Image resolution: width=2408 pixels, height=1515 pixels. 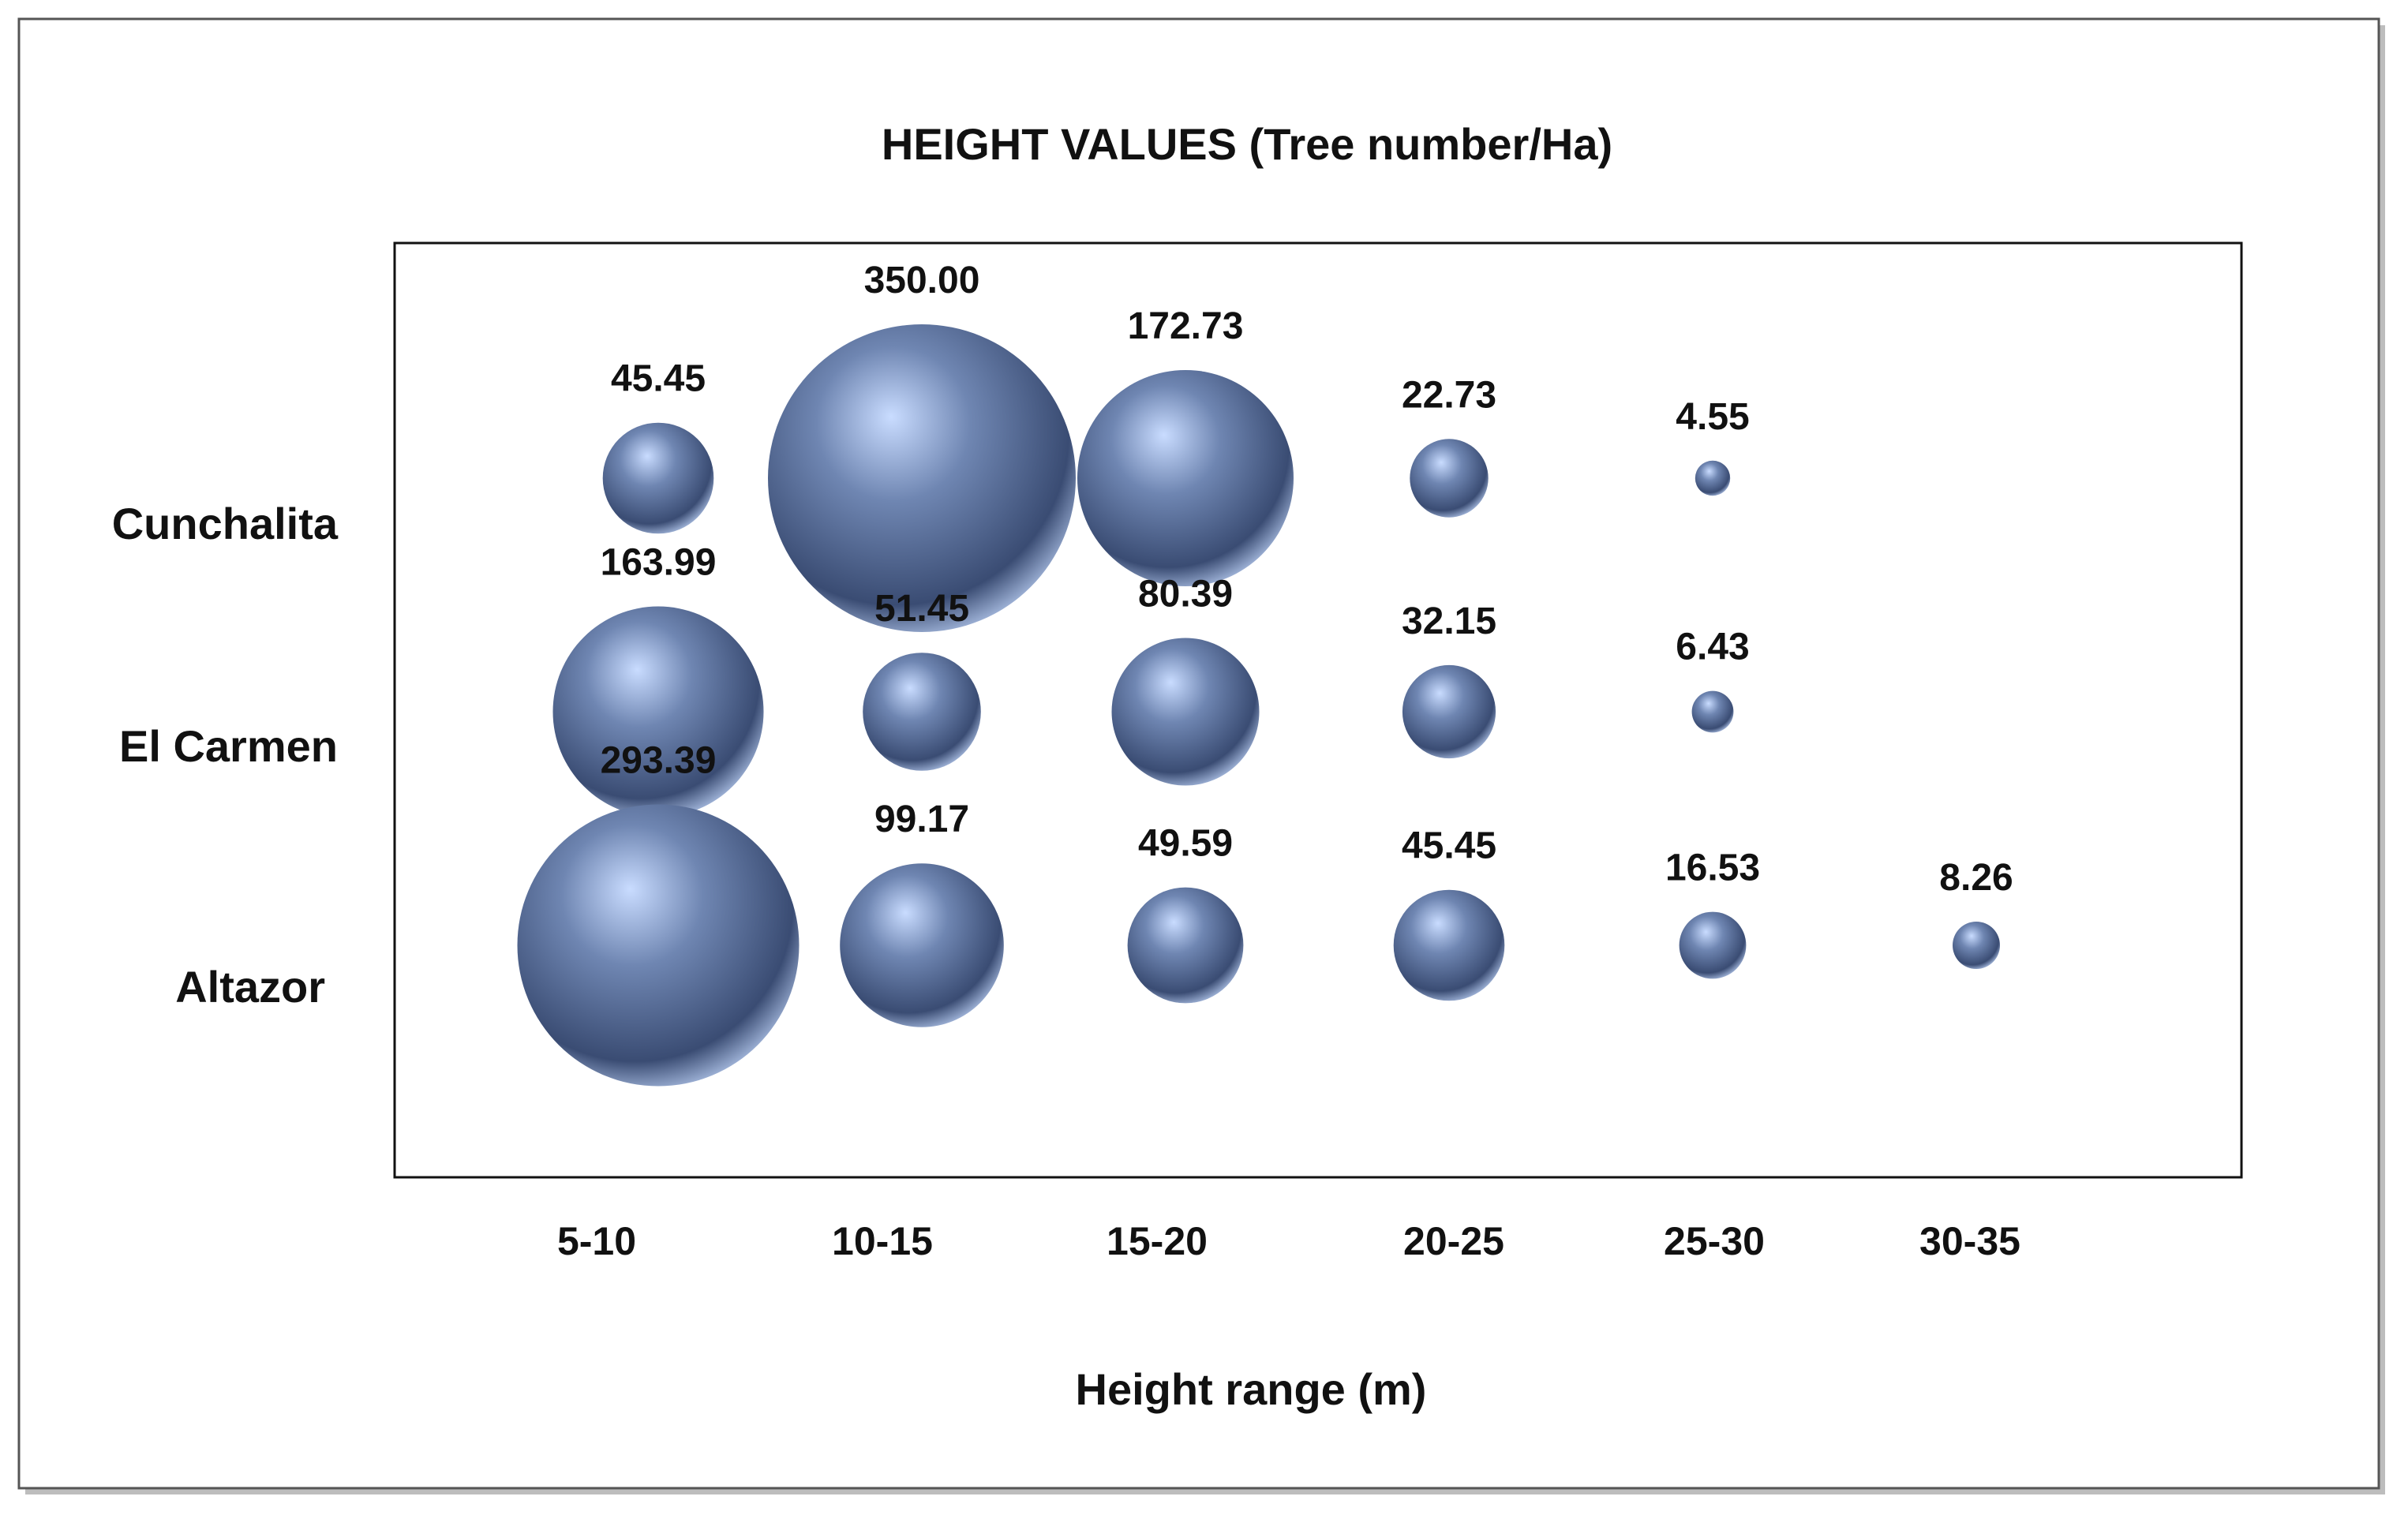 I want to click on y-row-label: Cunchalita, so click(x=225, y=523).